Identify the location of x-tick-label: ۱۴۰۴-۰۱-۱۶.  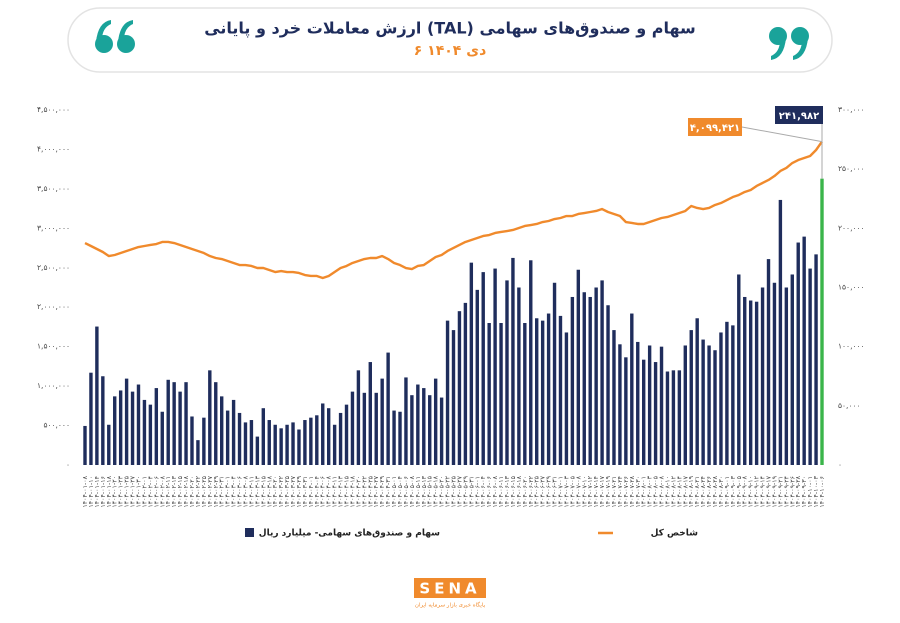
(103, 492).